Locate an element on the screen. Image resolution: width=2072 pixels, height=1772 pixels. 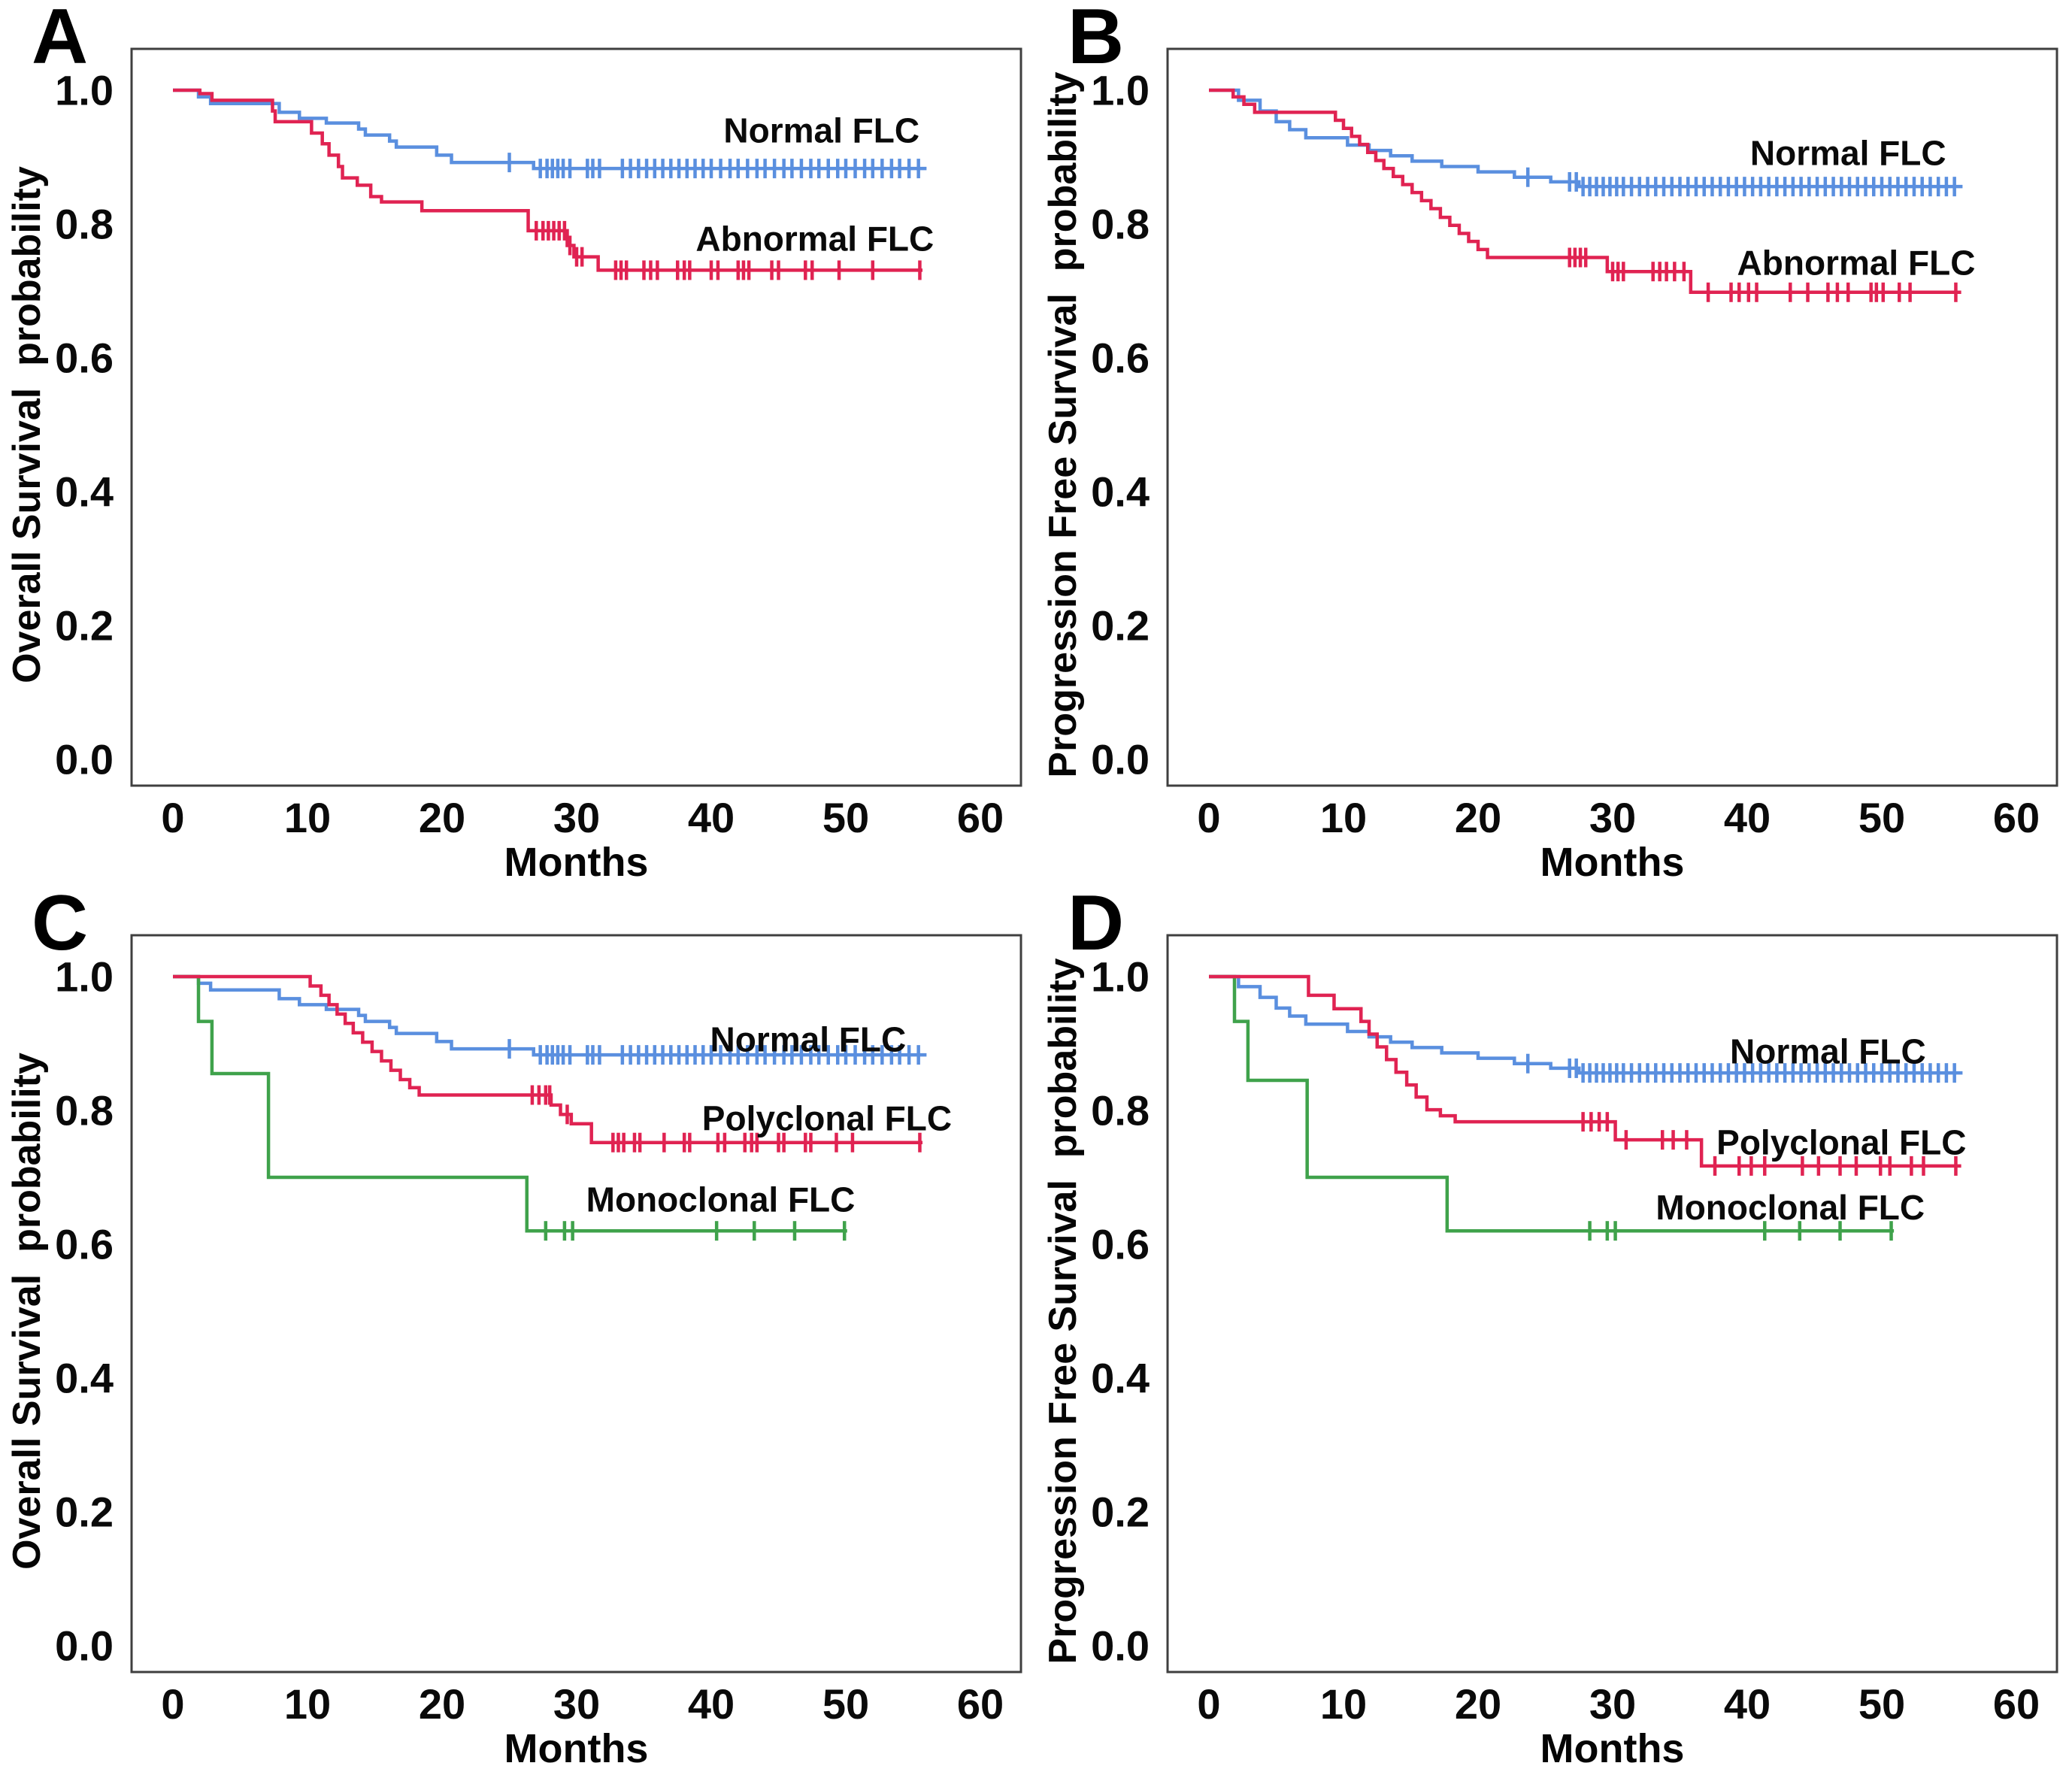
y-axis-title-a: Overall Survival probability is located at coordinates (27, 424).